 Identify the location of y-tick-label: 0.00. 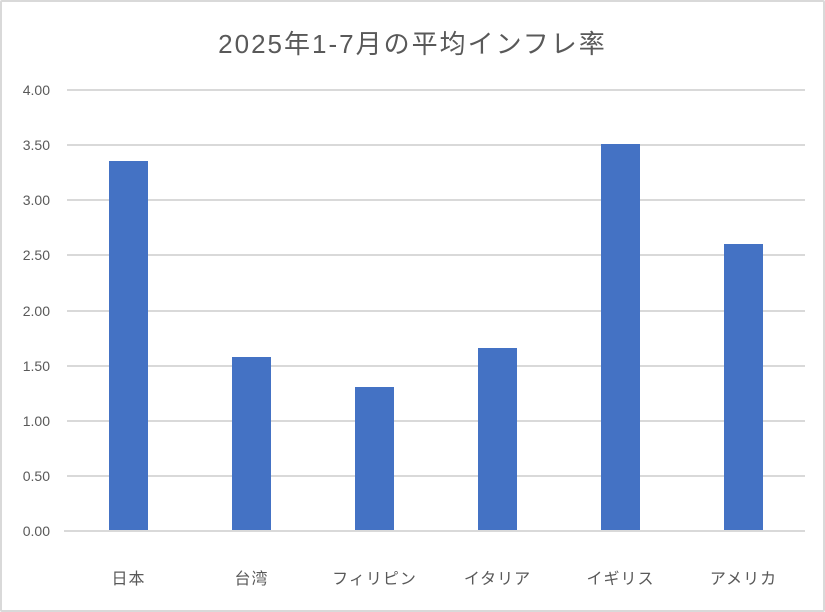
(36, 531).